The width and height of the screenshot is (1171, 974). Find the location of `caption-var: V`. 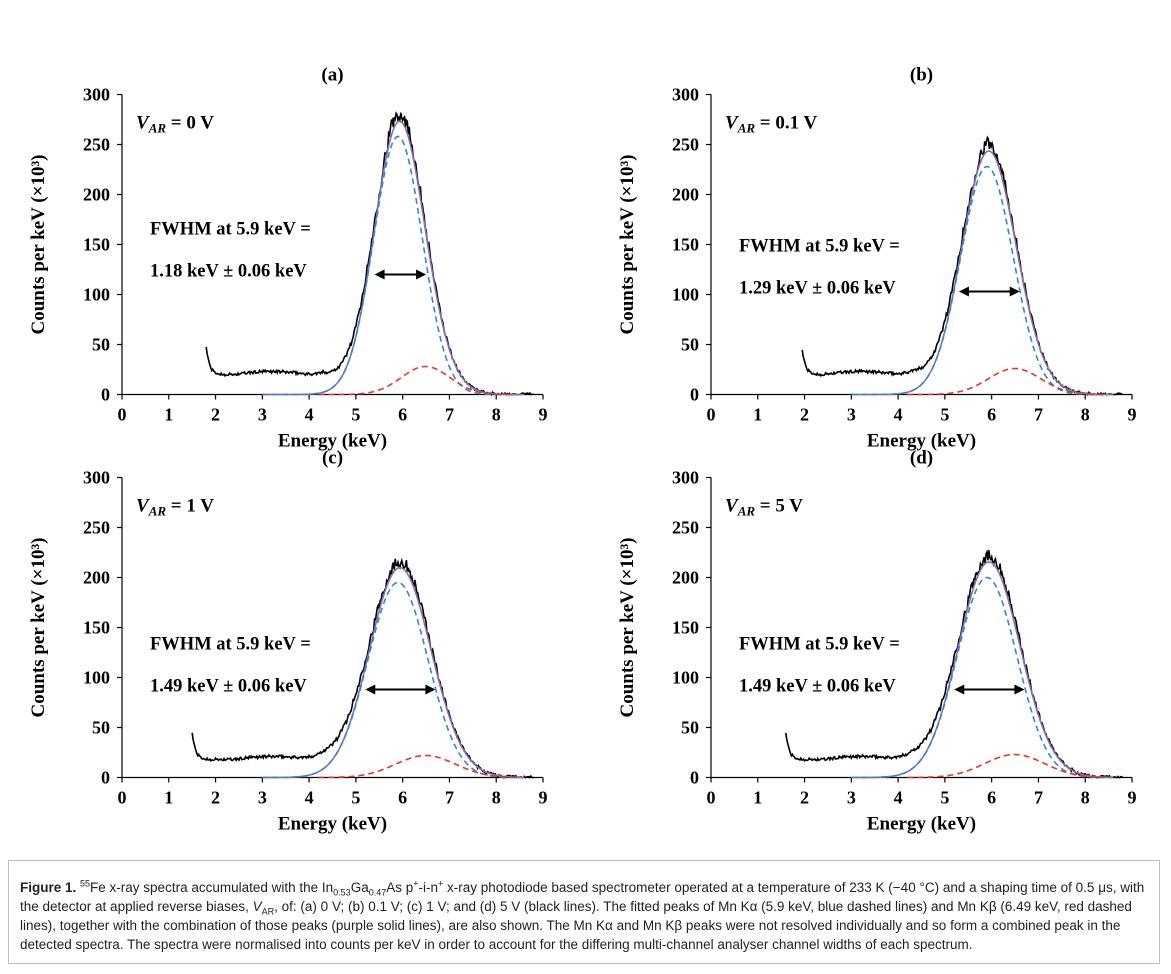

caption-var: V is located at coordinates (257, 906).